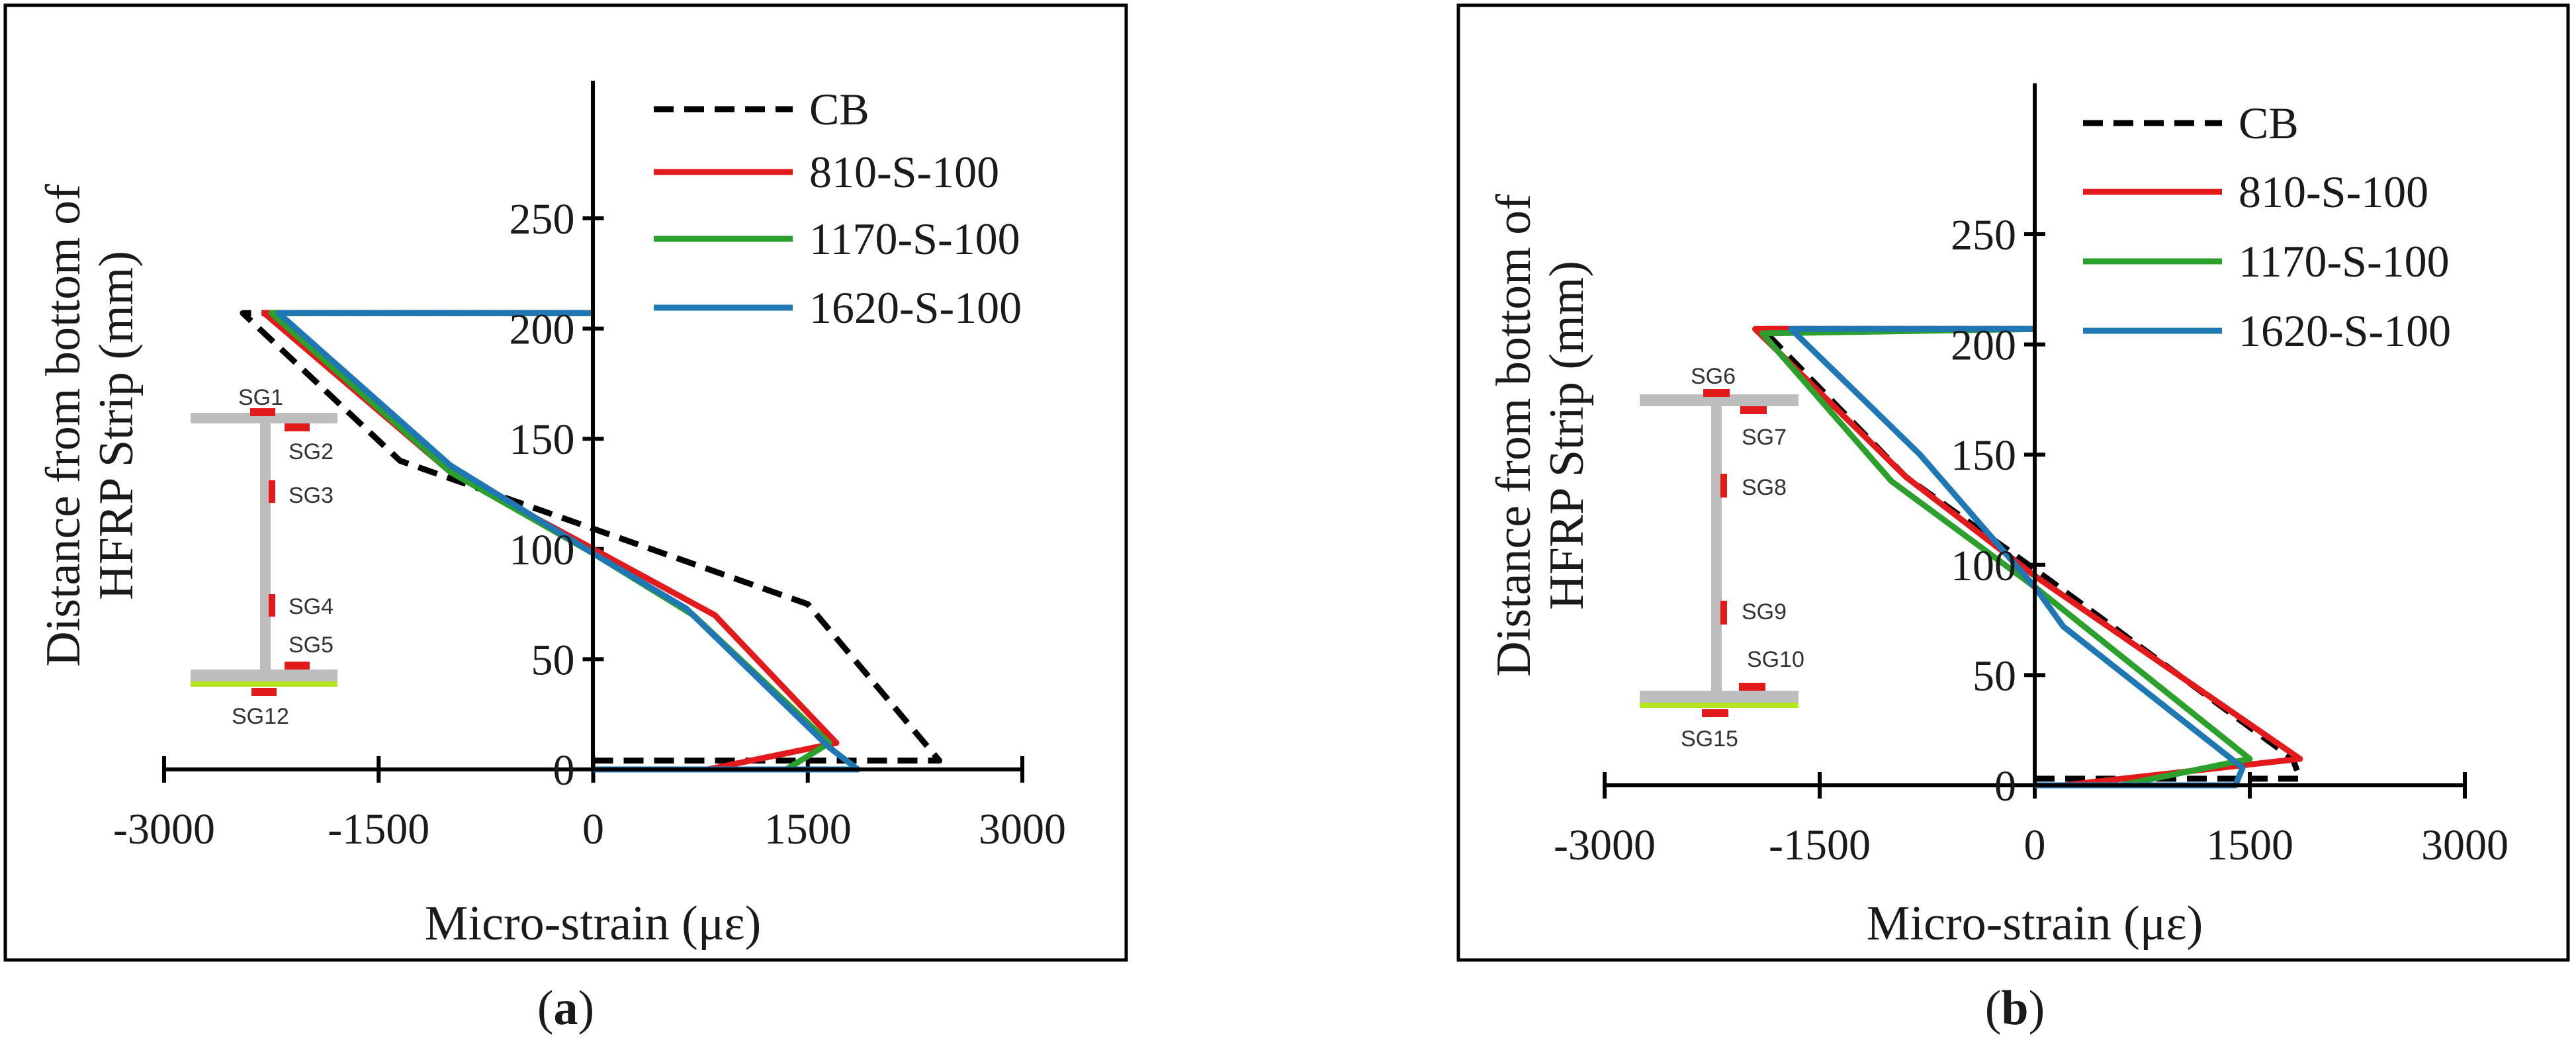 Image resolution: width=2576 pixels, height=1044 pixels. Describe the element at coordinates (2344, 261) in the screenshot. I see `legend-label-1170-b: 1170-S-100` at that location.